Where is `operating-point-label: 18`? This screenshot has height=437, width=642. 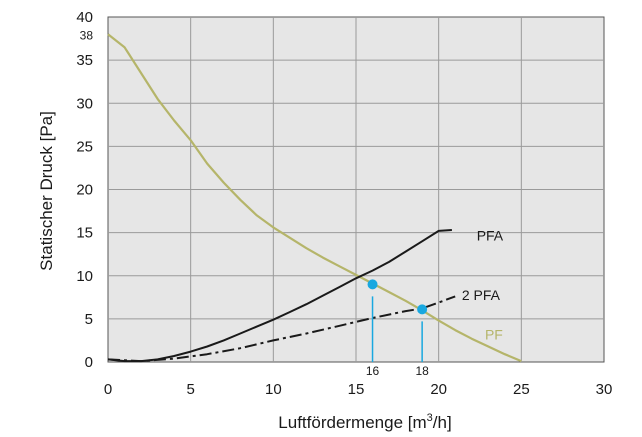 operating-point-label: 18 is located at coordinates (422, 371).